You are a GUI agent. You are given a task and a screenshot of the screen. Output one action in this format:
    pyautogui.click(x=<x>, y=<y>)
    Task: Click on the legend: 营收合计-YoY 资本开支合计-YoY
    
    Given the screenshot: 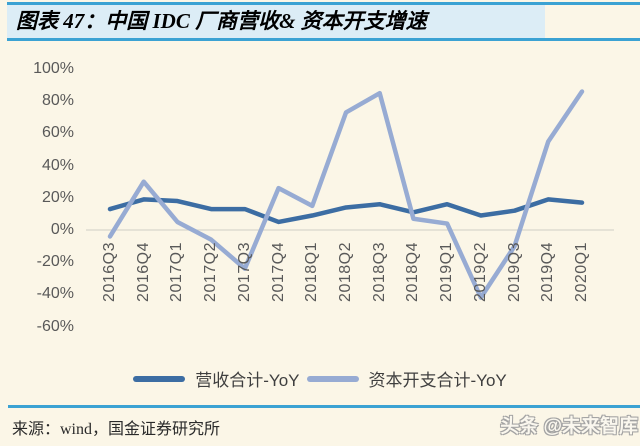 What is the action you would take?
    pyautogui.click(x=320, y=378)
    